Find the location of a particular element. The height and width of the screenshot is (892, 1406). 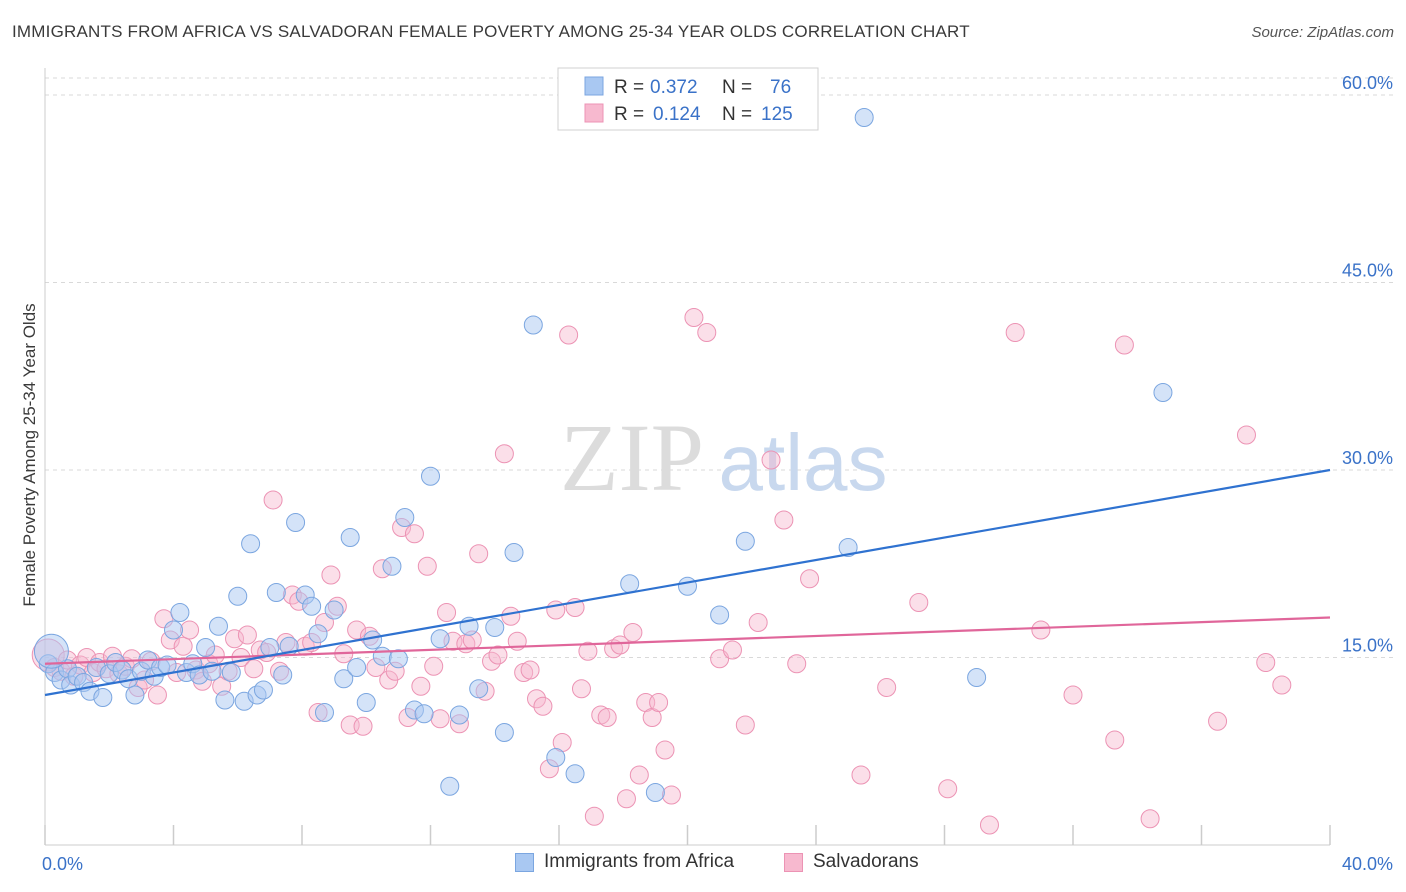

legend-item-salvadorans: Salvadorans is located at coordinates (851, 862).